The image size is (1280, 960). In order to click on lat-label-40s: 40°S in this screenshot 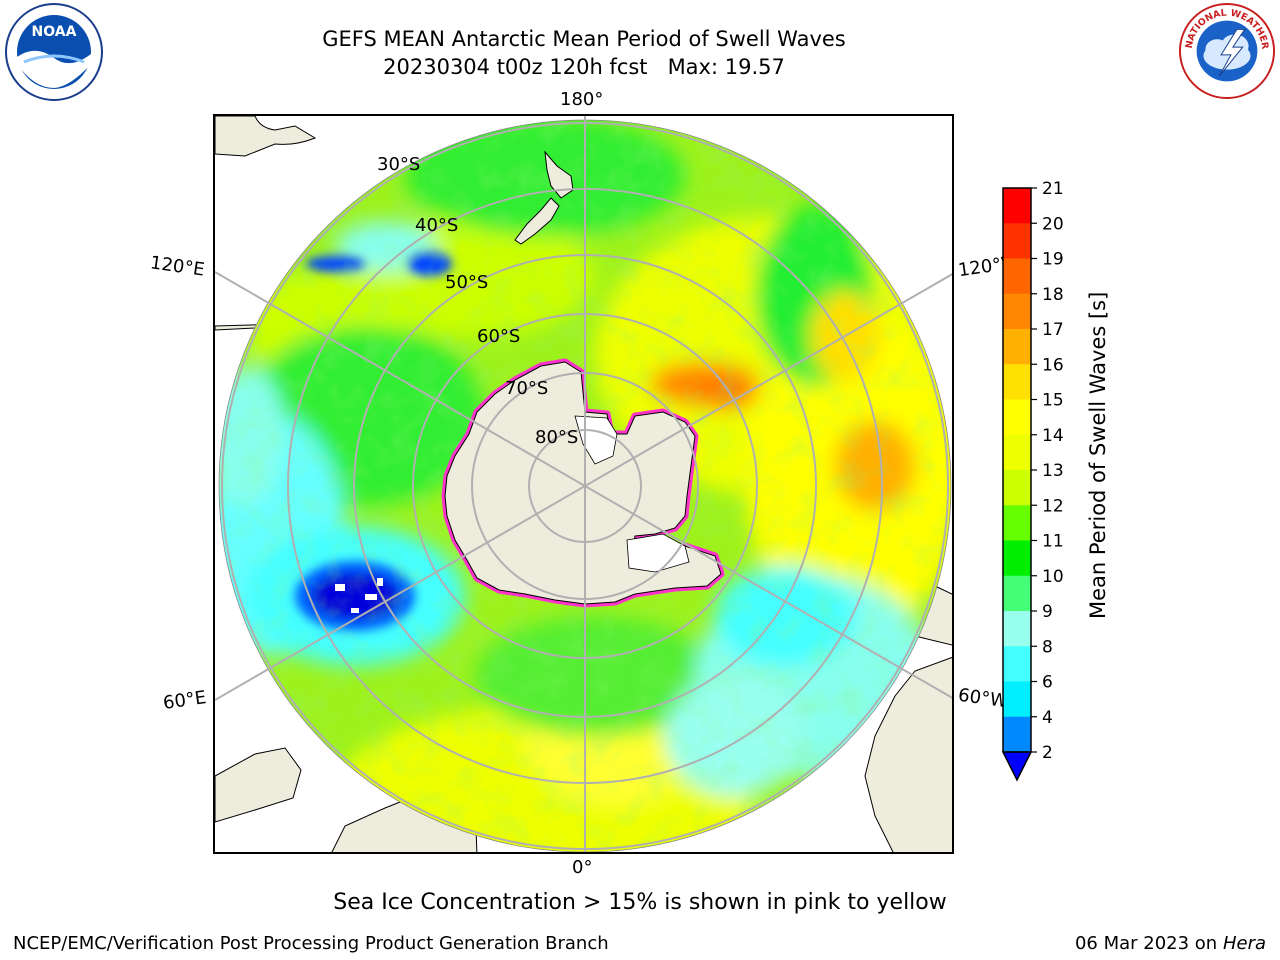, I will do `click(436, 225)`.